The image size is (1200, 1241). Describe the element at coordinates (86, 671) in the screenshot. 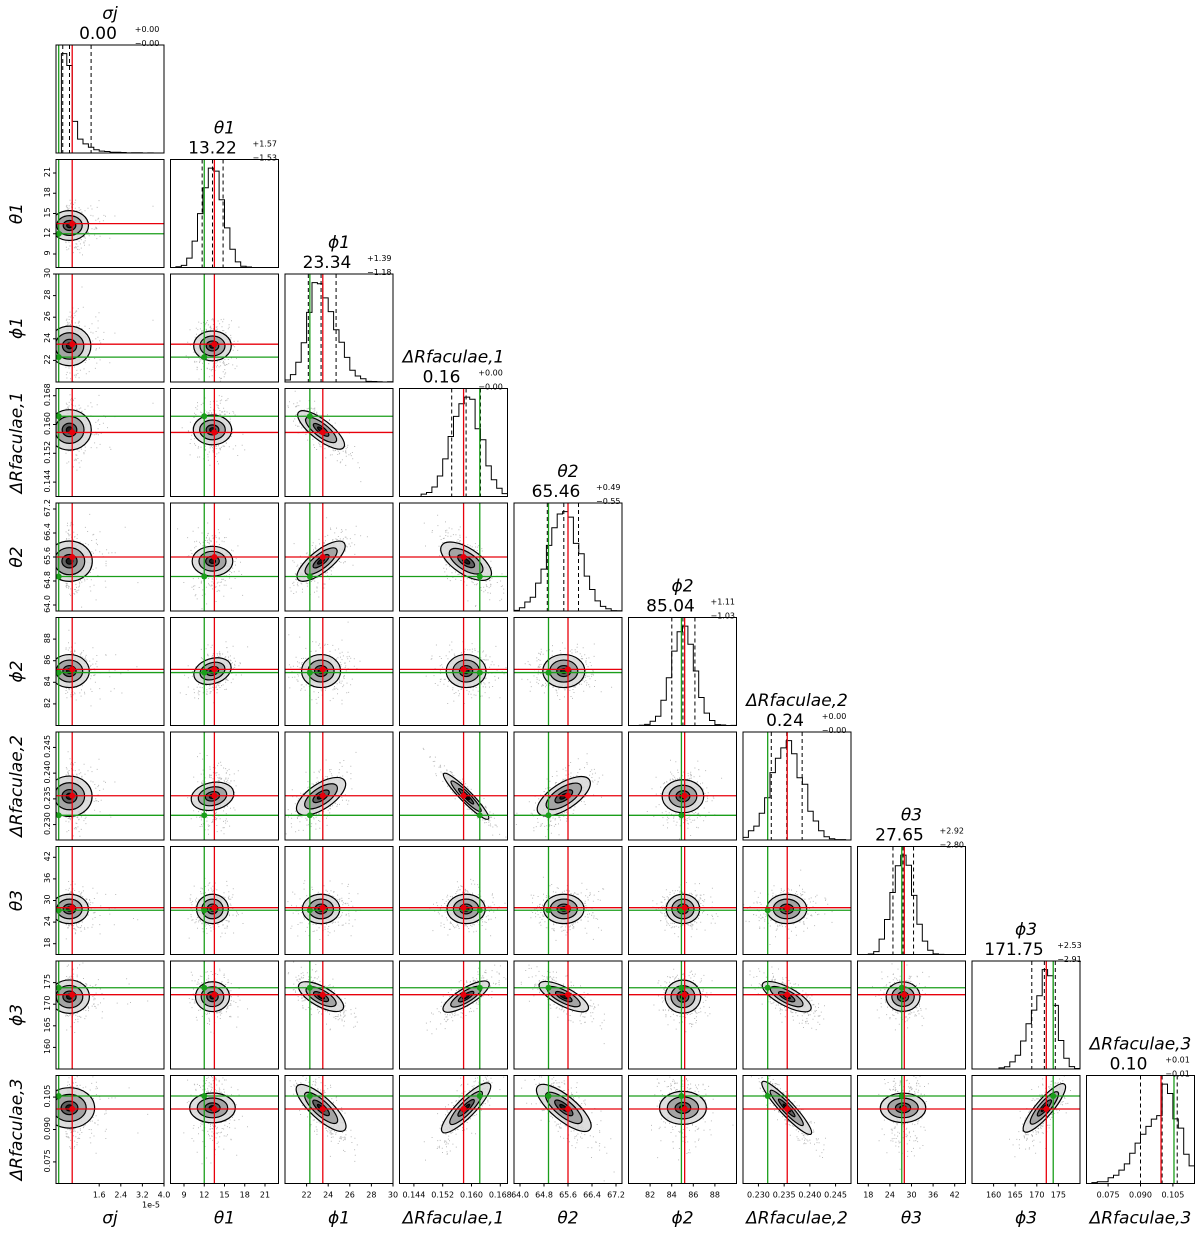

I see `panel-phi_2-vs-sigma_j: 82 84 86 88 ϕ2` at that location.